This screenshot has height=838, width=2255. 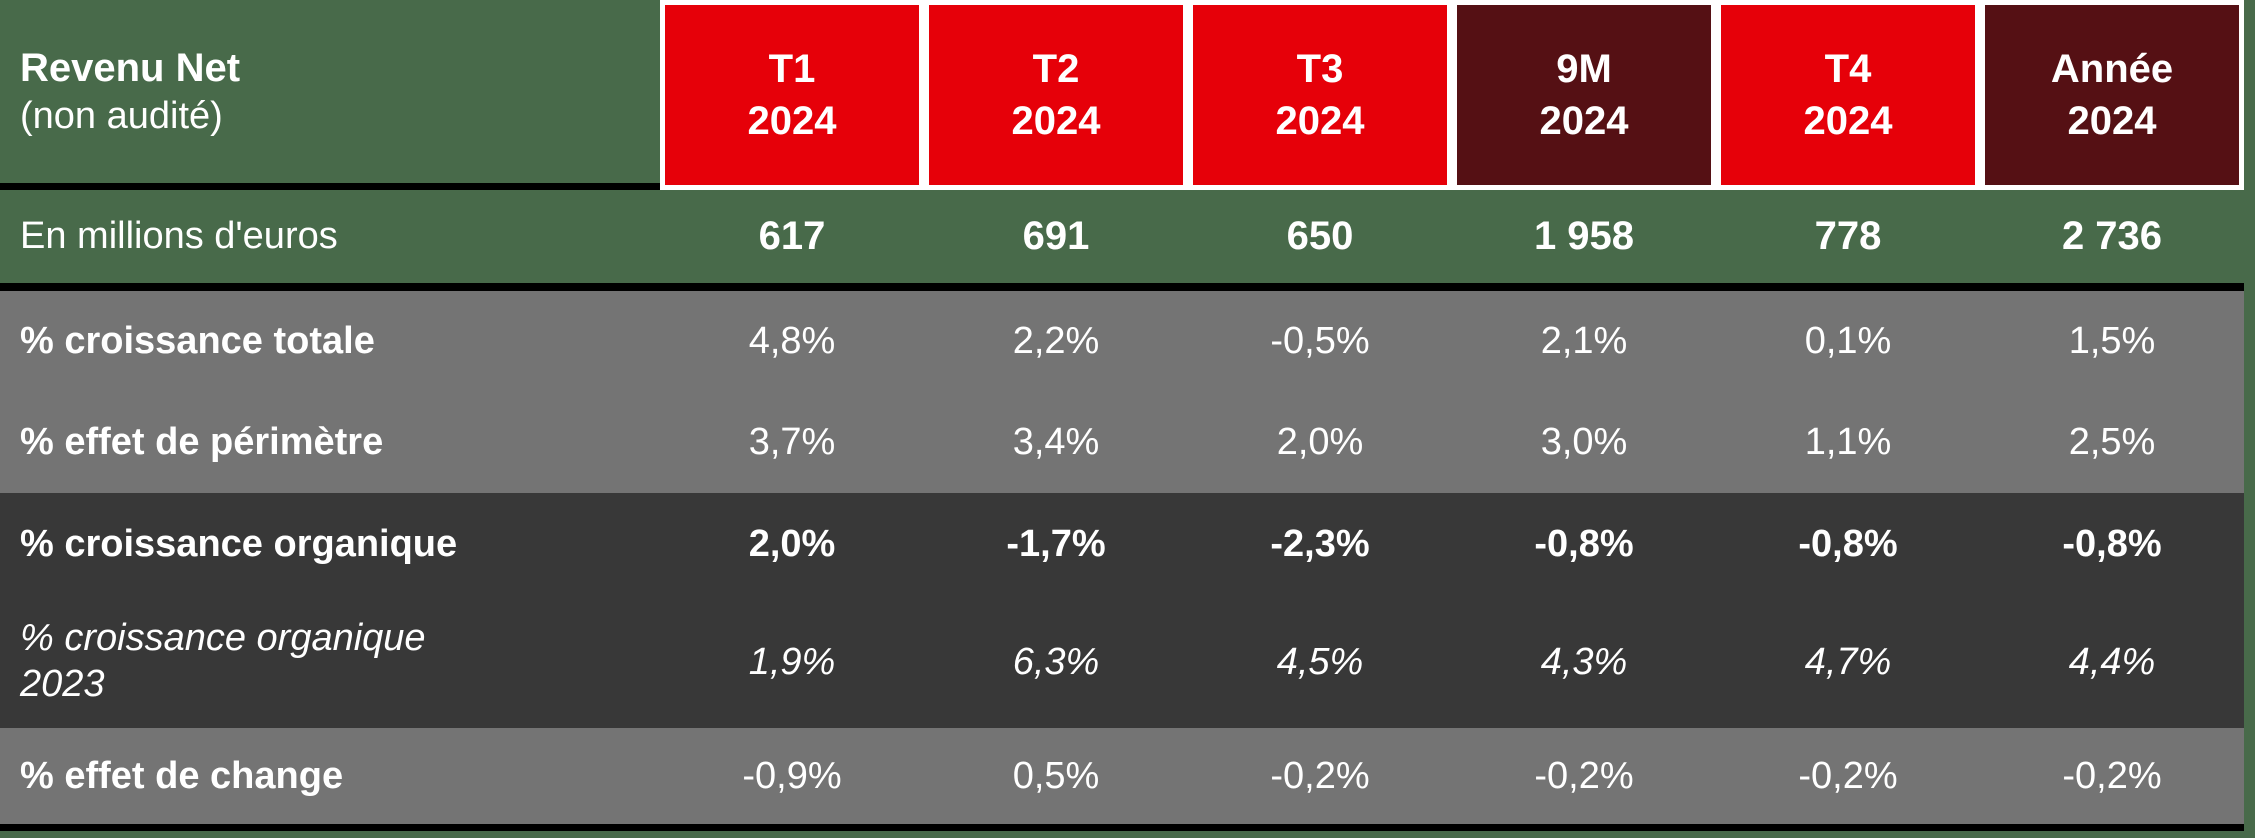 What do you see at coordinates (2112, 442) in the screenshot?
I see `cell: 2,5%` at bounding box center [2112, 442].